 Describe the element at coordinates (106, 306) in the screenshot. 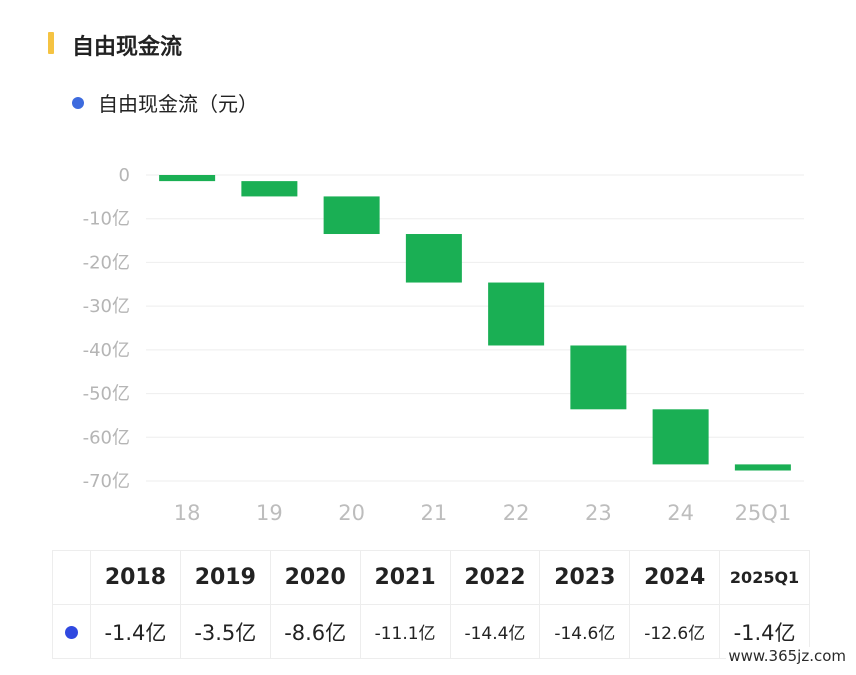

I see `y-tick-label: -30亿` at that location.